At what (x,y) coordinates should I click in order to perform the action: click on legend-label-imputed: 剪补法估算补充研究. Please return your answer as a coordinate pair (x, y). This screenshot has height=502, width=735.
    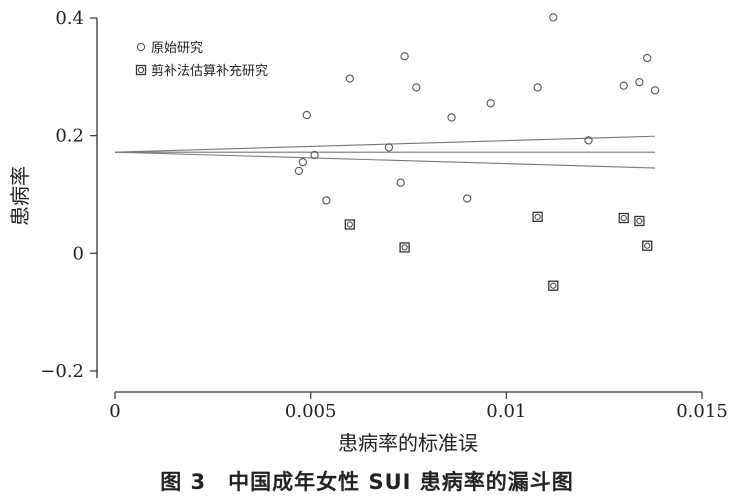
    Looking at the image, I should click on (209, 71).